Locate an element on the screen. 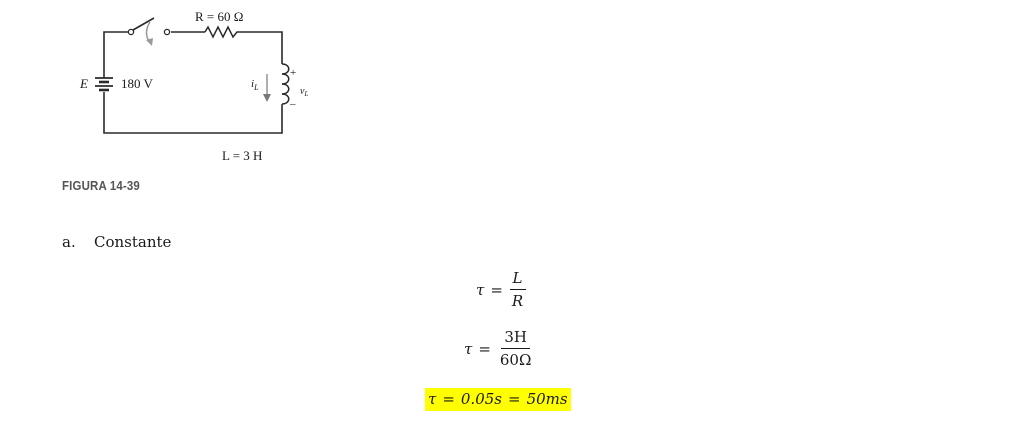 Image resolution: width=1009 pixels, height=447 pixels. circuit-diagram: R = 60 Ω E 180 V L = 3 H iL vL + – is located at coordinates (193, 86).